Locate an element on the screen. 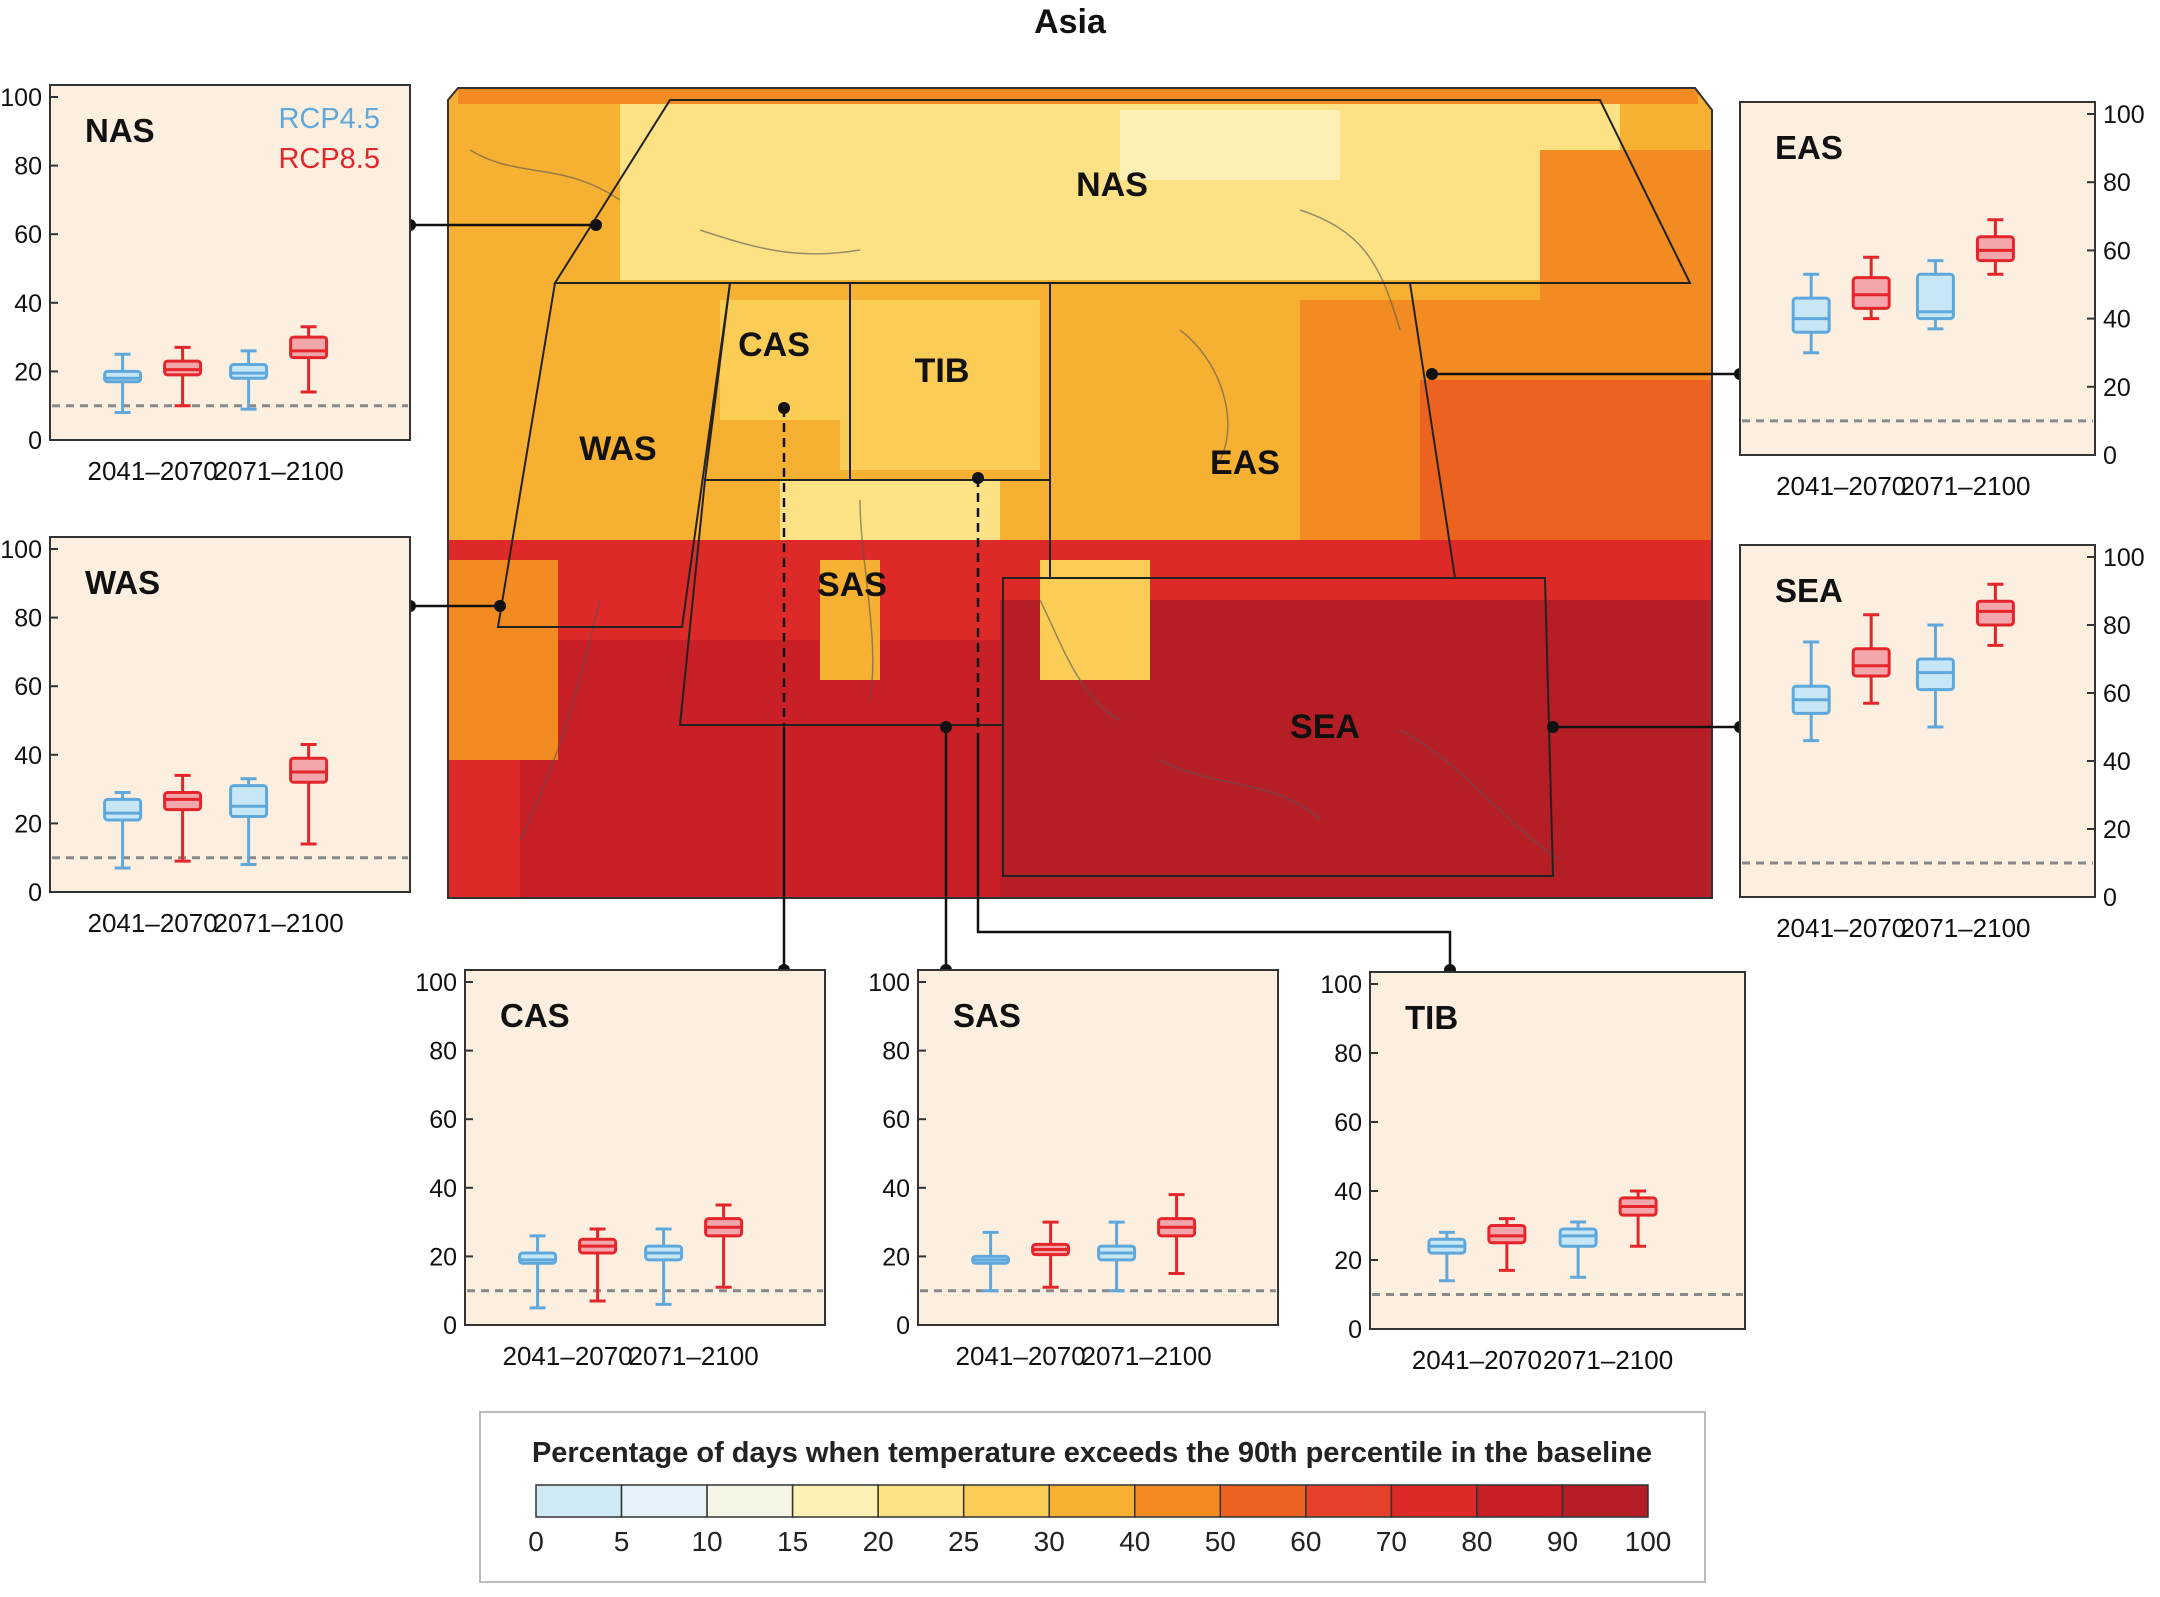  legend-tick-label: 15 is located at coordinates (792, 1541).